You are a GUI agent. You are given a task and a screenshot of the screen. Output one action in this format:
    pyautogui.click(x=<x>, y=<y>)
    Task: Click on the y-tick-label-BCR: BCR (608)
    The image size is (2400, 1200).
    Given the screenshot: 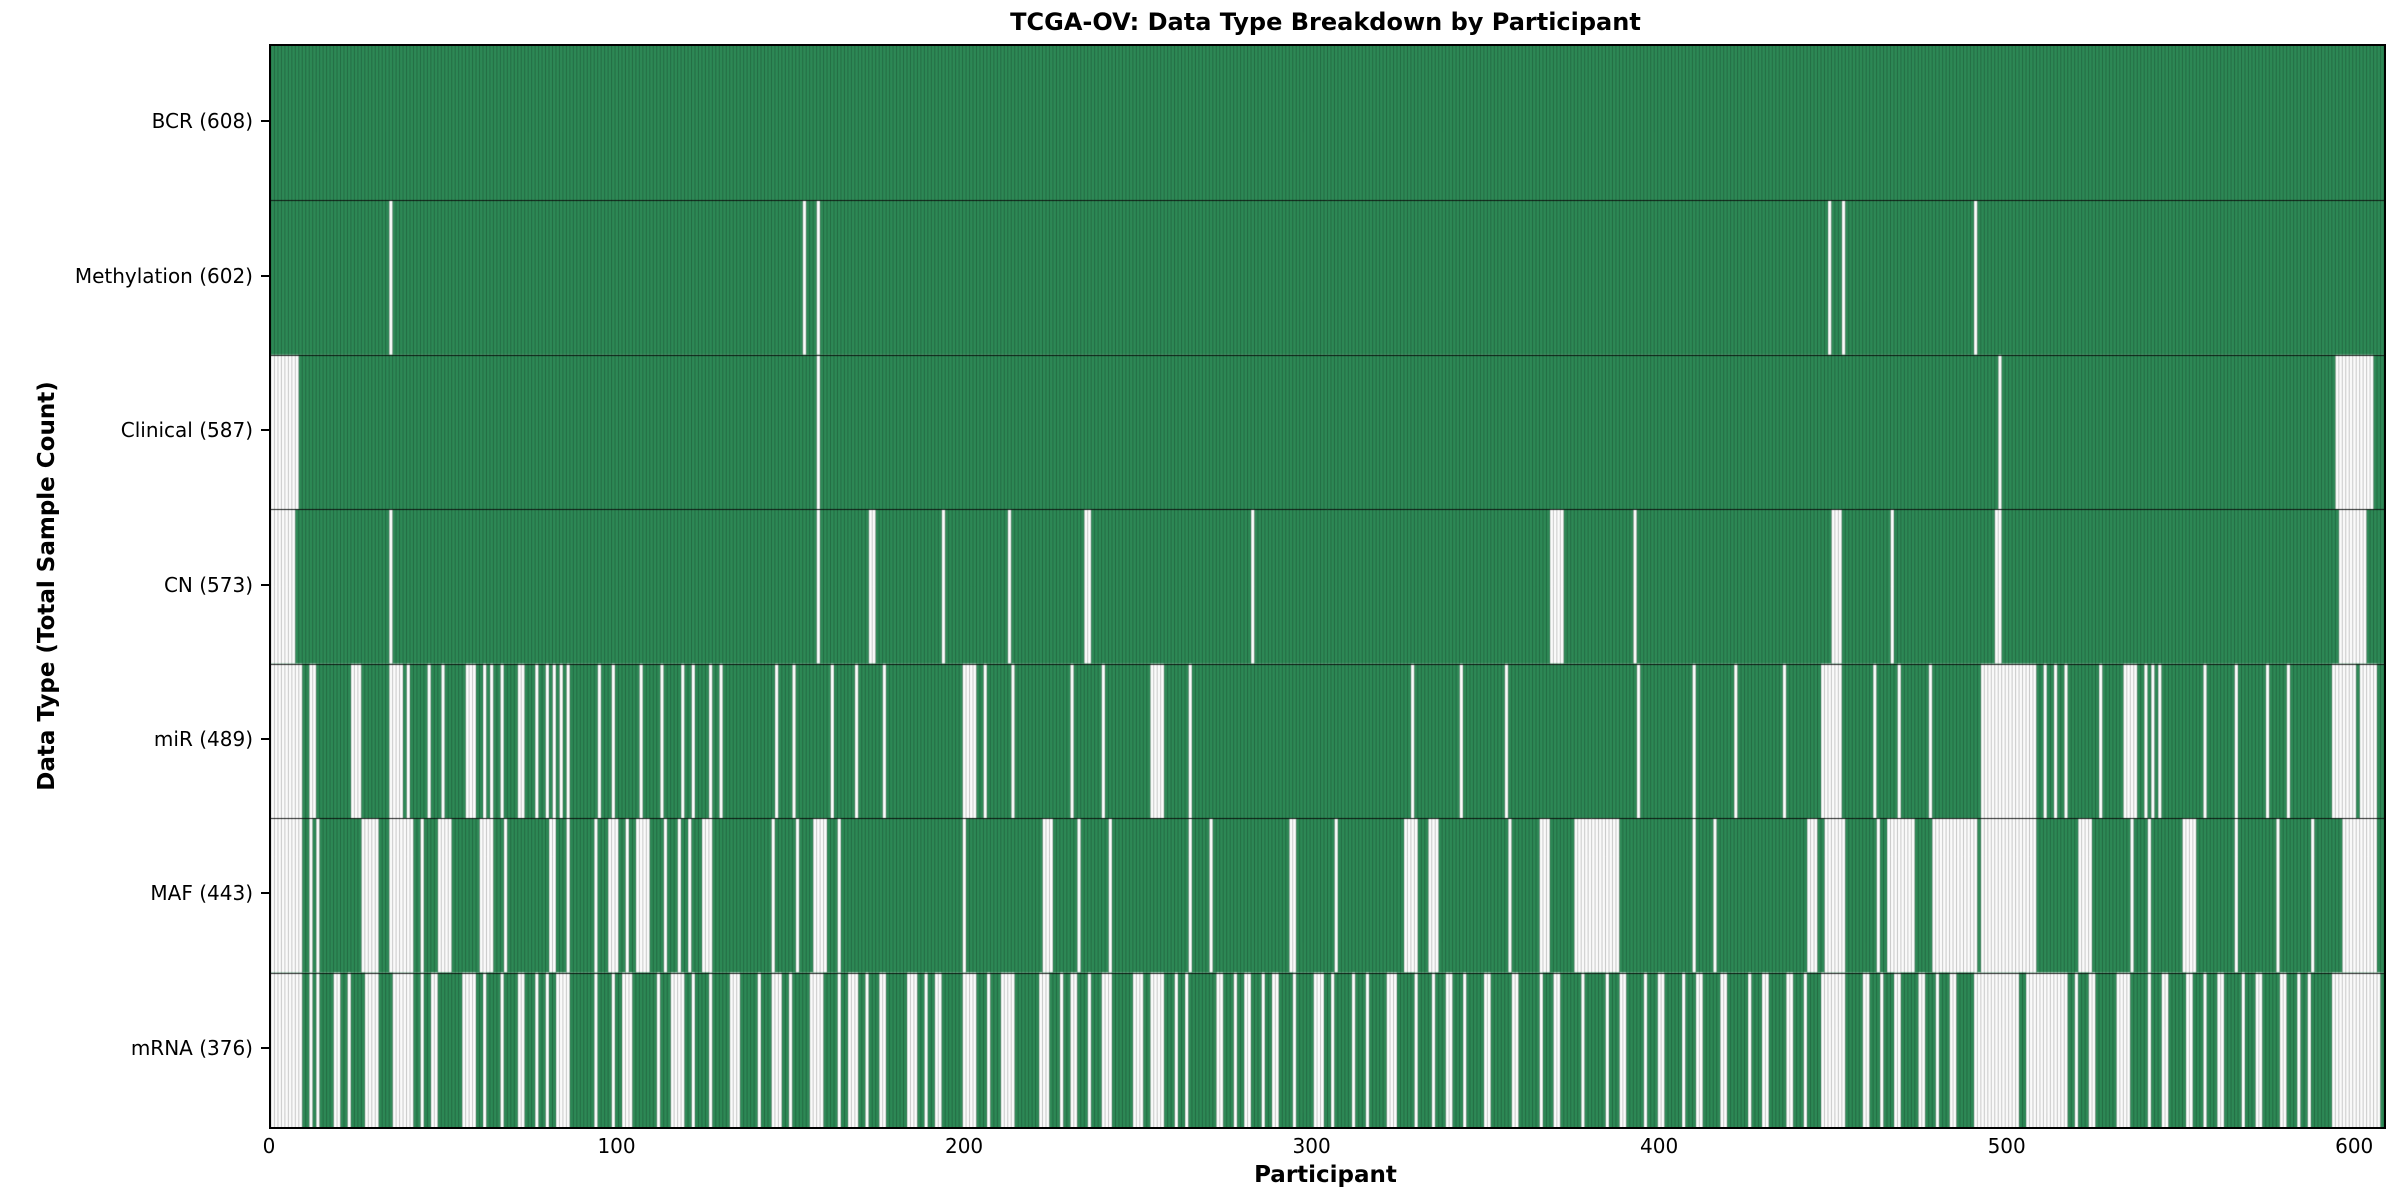 What is the action you would take?
    pyautogui.click(x=202, y=121)
    